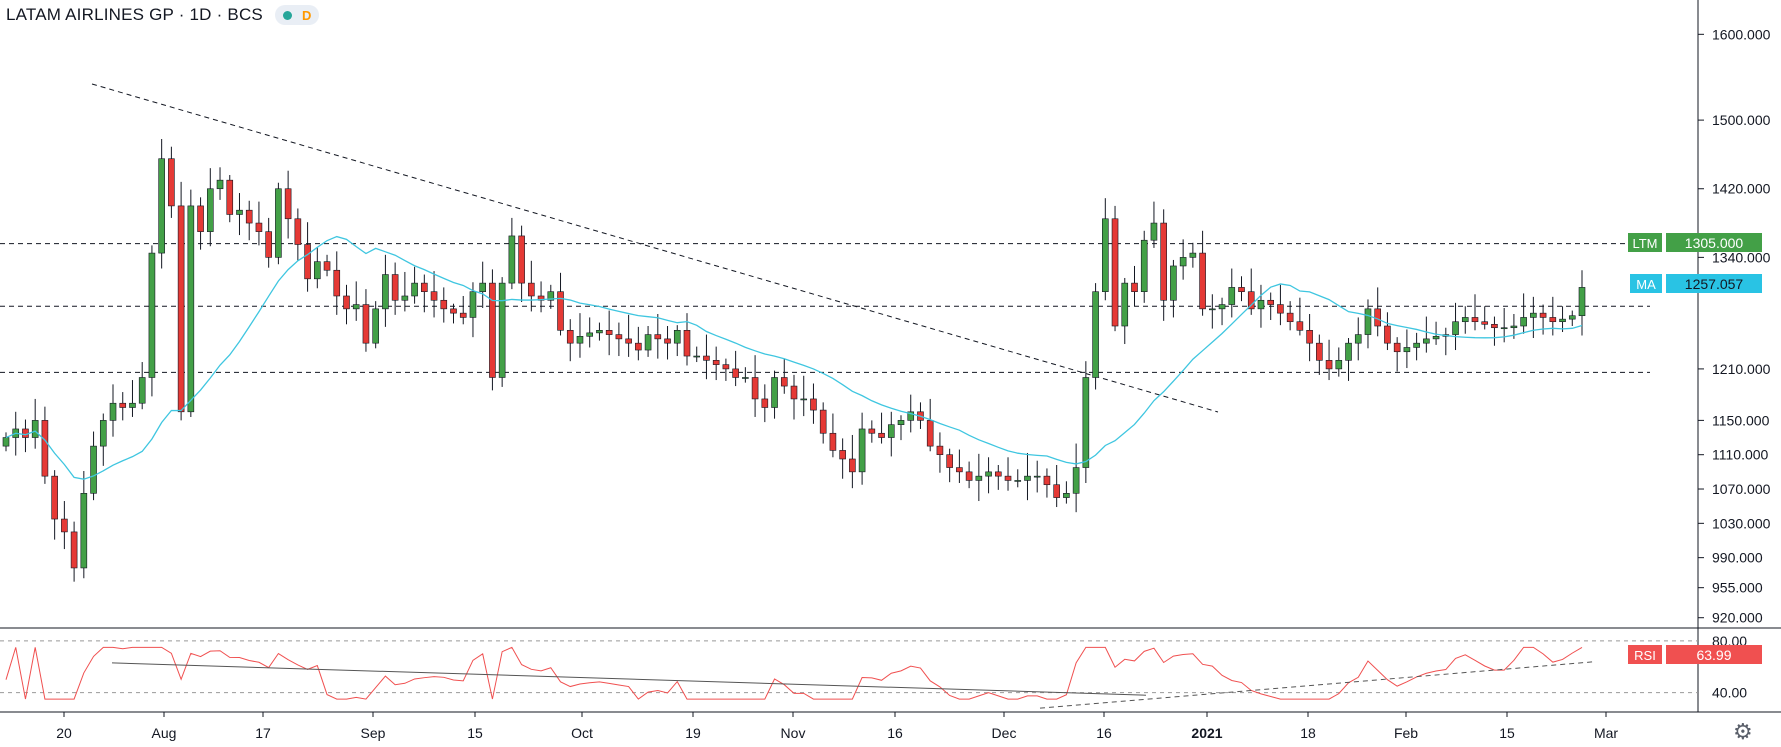  Describe the element at coordinates (297, 15) in the screenshot. I see `status-pill: D` at that location.